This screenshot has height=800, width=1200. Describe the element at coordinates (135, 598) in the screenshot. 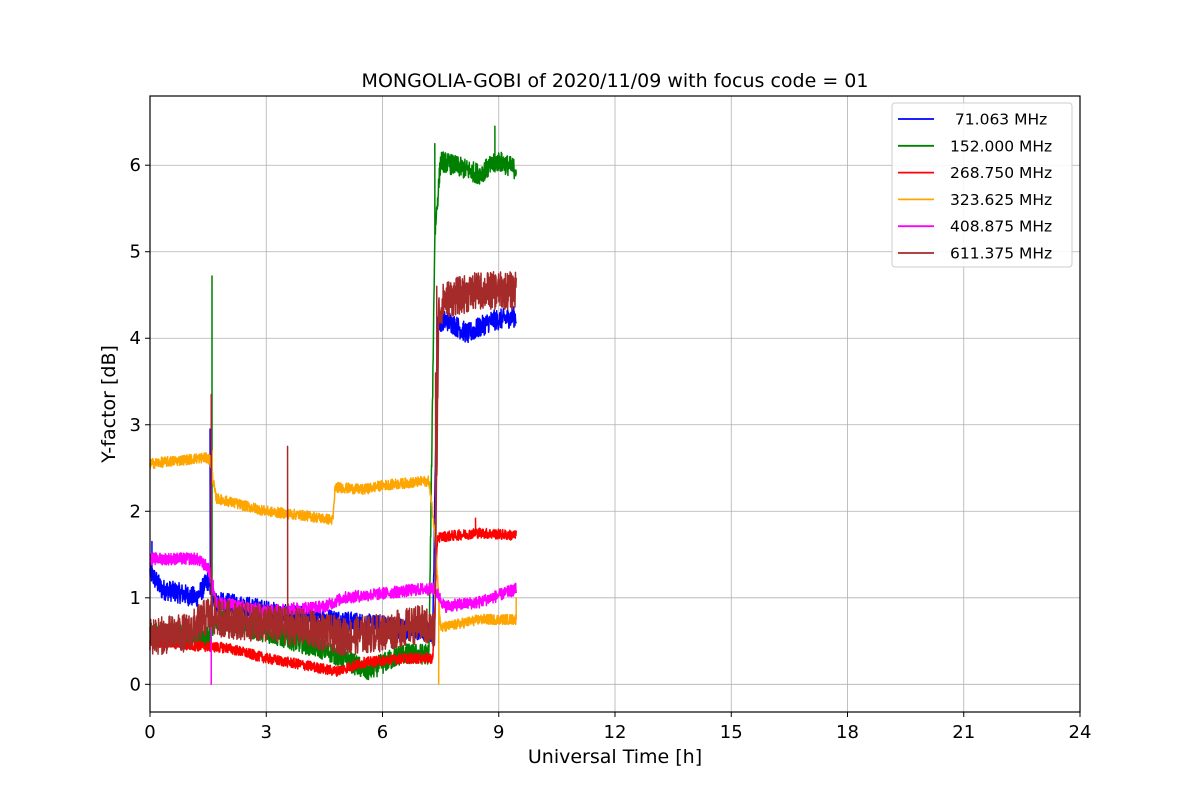

I see `y-tick-label: 1` at that location.